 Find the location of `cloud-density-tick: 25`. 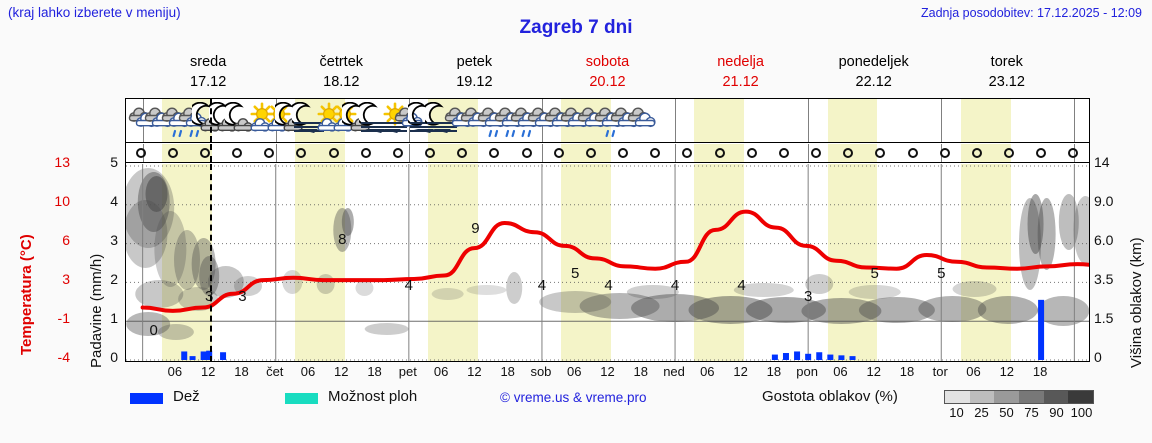

cloud-density-tick: 25 is located at coordinates (981, 412).